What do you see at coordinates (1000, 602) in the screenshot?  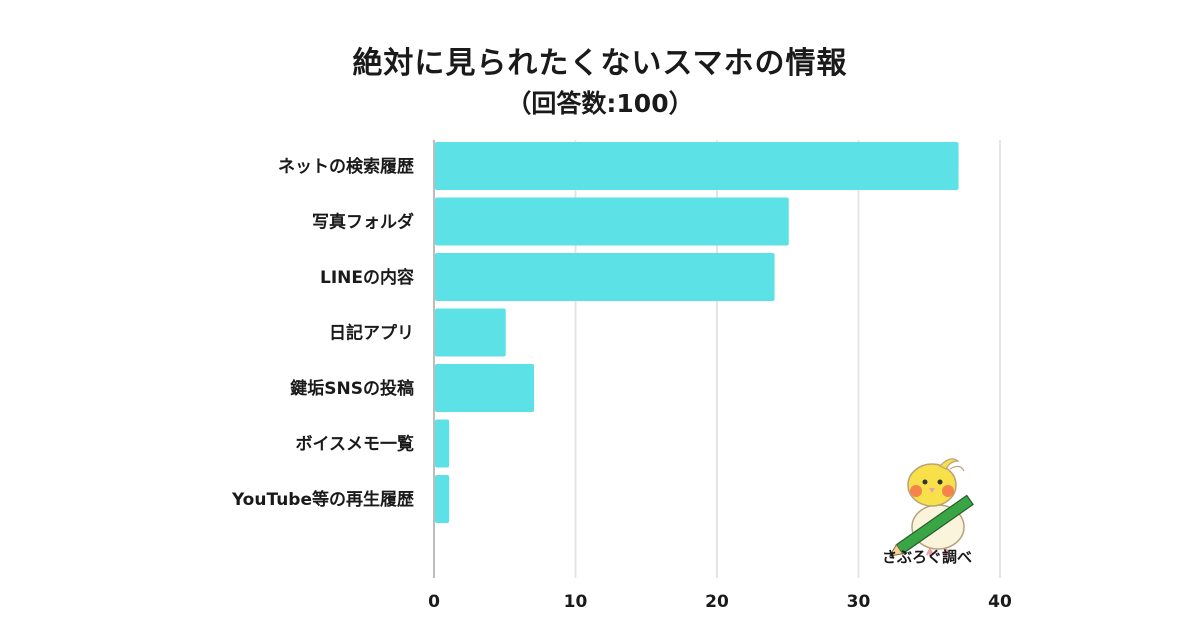 I see `x-tick-label: 40` at bounding box center [1000, 602].